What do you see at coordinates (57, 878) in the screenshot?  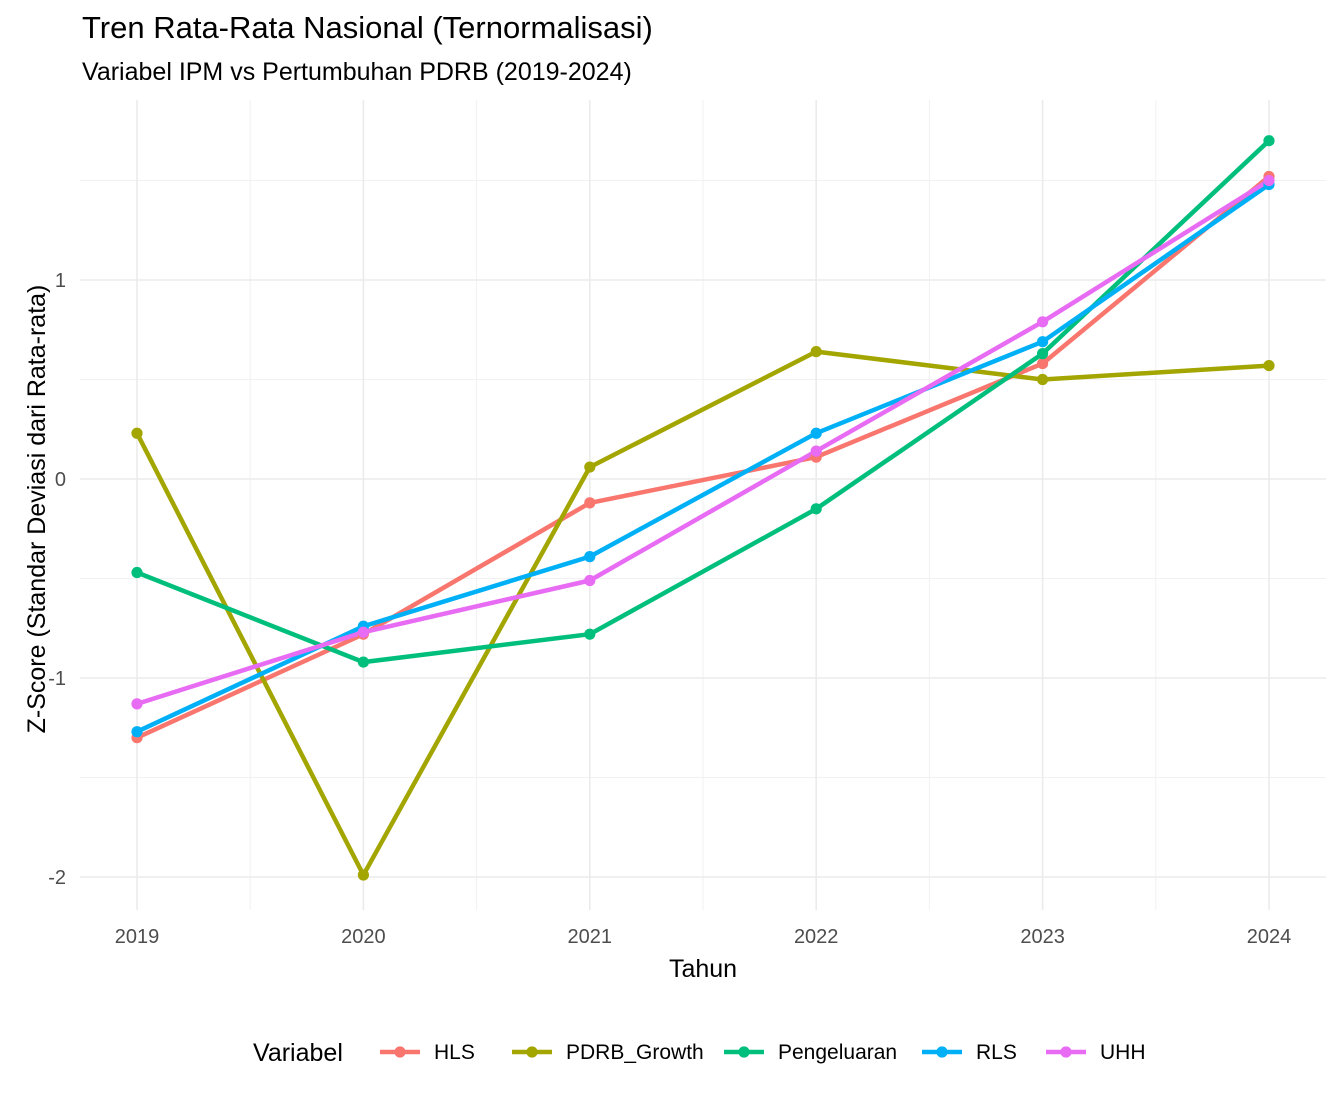 I see `y-tick-label: -2` at bounding box center [57, 878].